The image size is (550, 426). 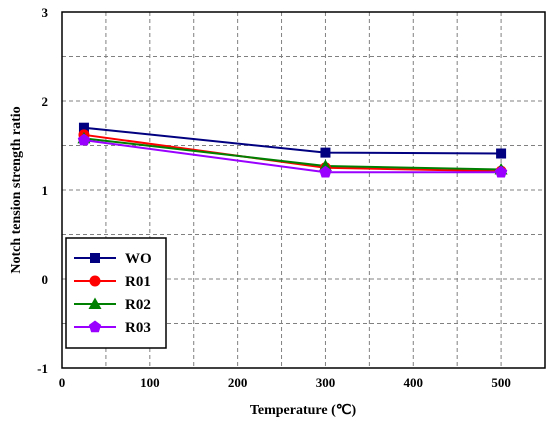 I want to click on y-tick-label-1: 0, so click(x=45, y=279).